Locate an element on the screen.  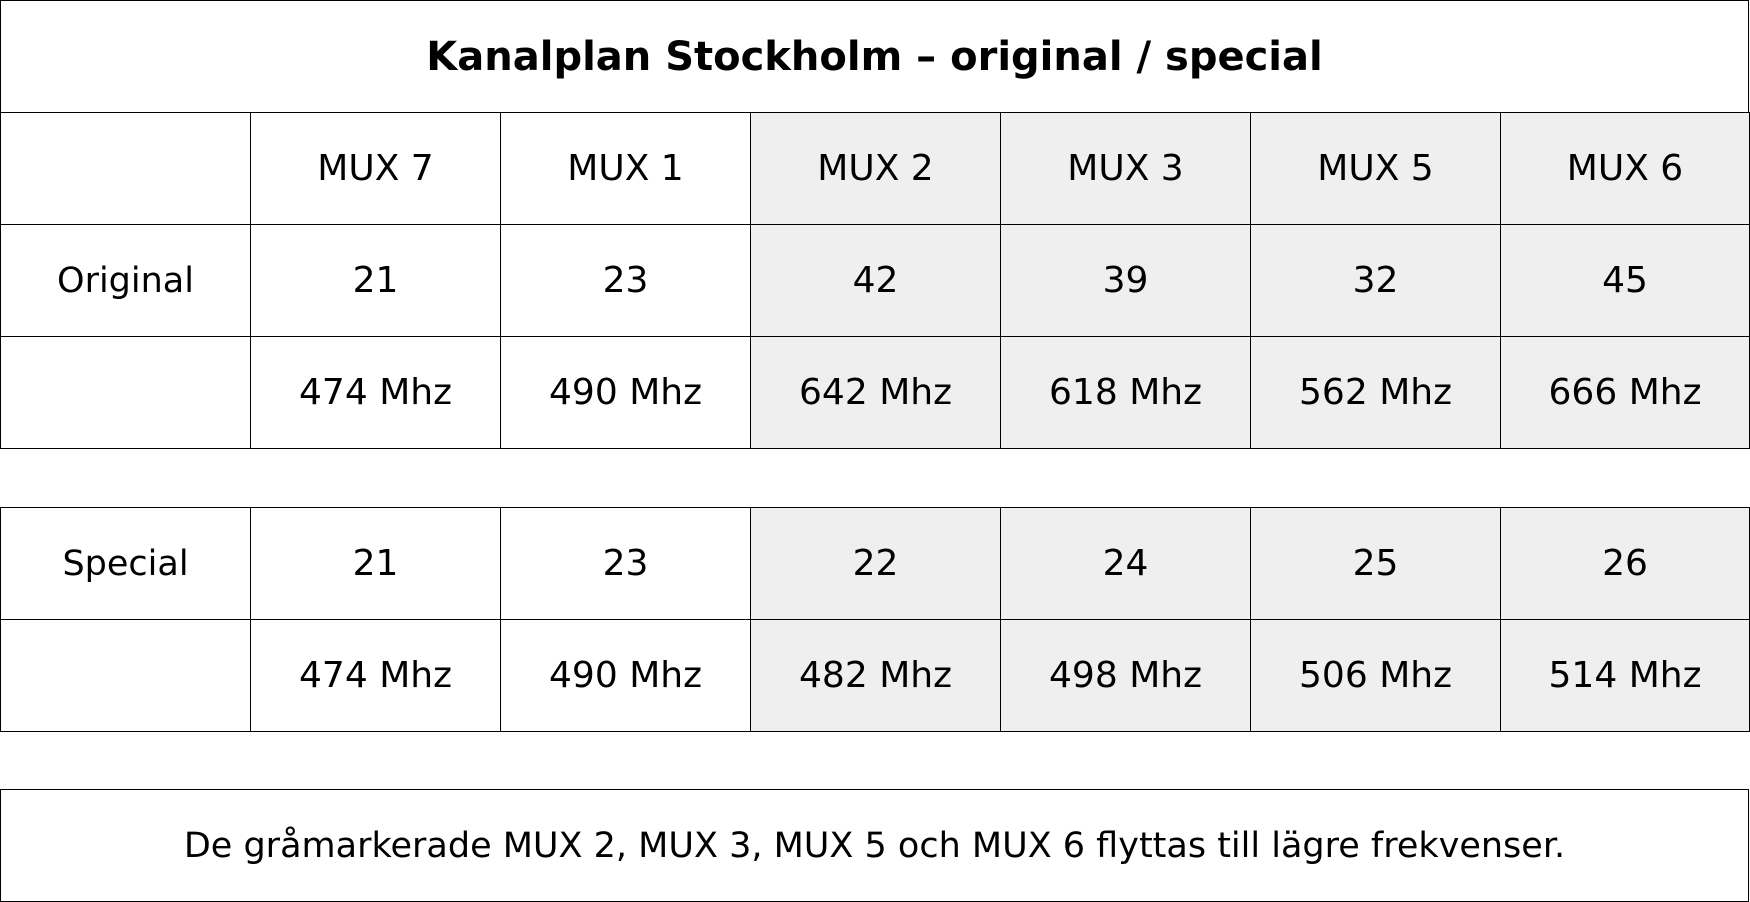
channel-cell: 22 is located at coordinates (875, 563).